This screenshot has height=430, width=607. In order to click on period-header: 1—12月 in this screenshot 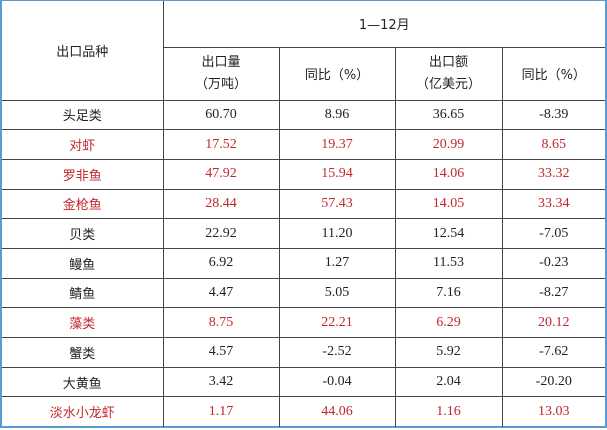, I will do `click(384, 24)`.